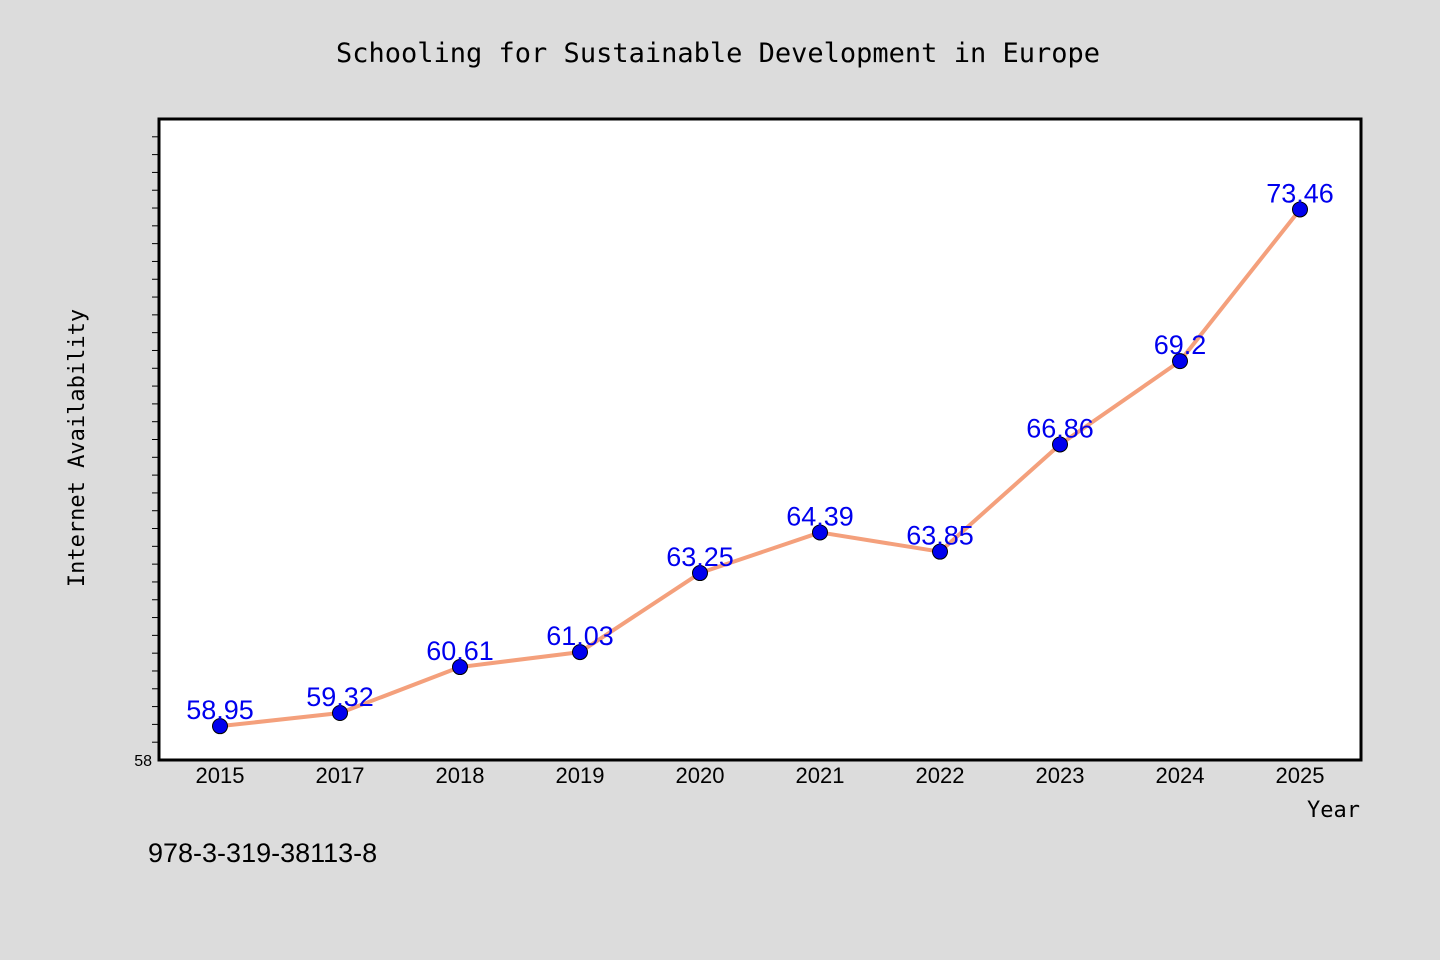 The width and height of the screenshot is (1440, 960). I want to click on x-tick-label: 2025, so click(1300, 775).